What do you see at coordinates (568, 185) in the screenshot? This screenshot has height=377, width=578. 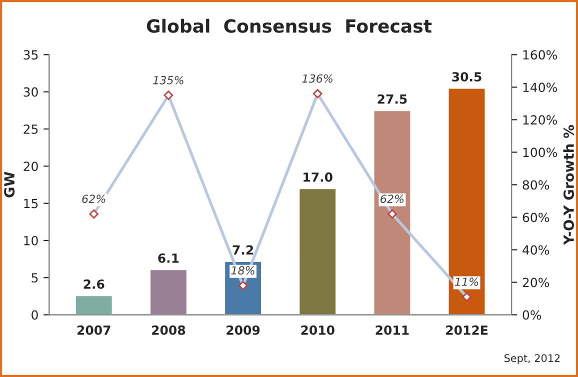 I see `y2-axis-title: Y-O-Y Growth %` at bounding box center [568, 185].